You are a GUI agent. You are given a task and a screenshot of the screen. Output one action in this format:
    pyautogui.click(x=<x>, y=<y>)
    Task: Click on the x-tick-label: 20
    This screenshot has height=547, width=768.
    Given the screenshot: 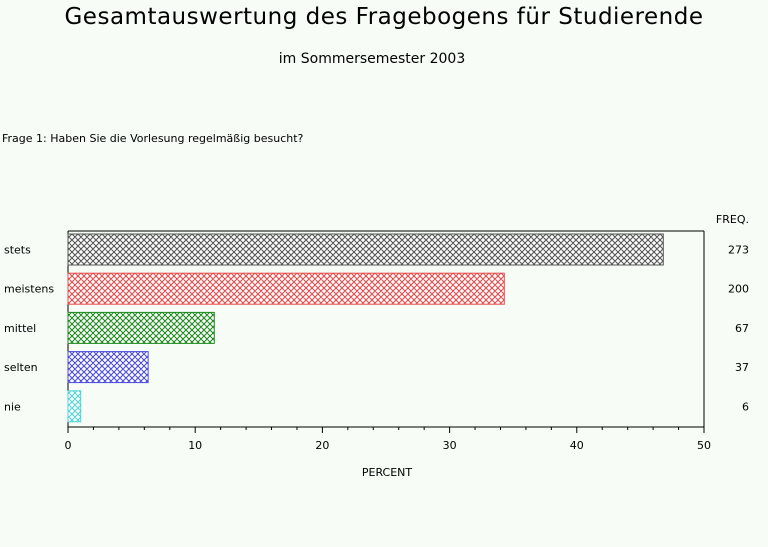 What is the action you would take?
    pyautogui.click(x=322, y=445)
    